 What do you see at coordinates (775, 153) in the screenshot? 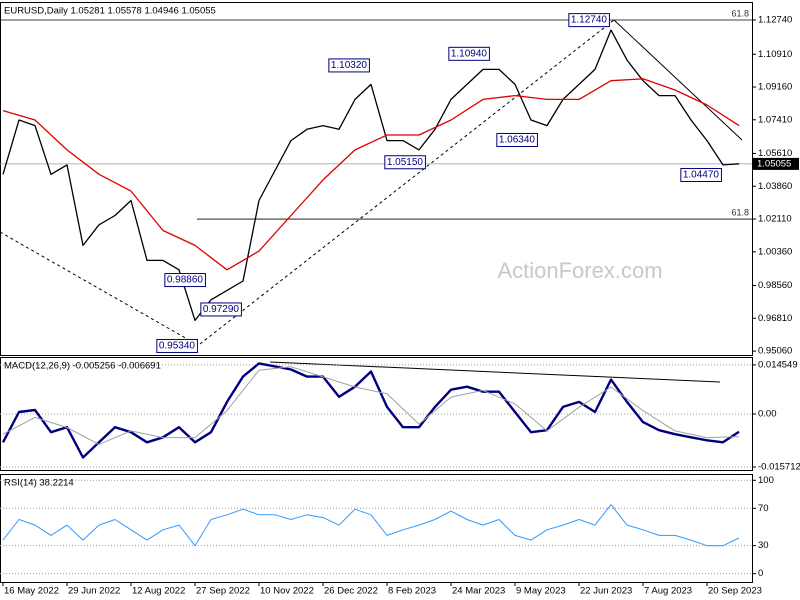
I see `y-tick-label: 1.05610` at bounding box center [775, 153].